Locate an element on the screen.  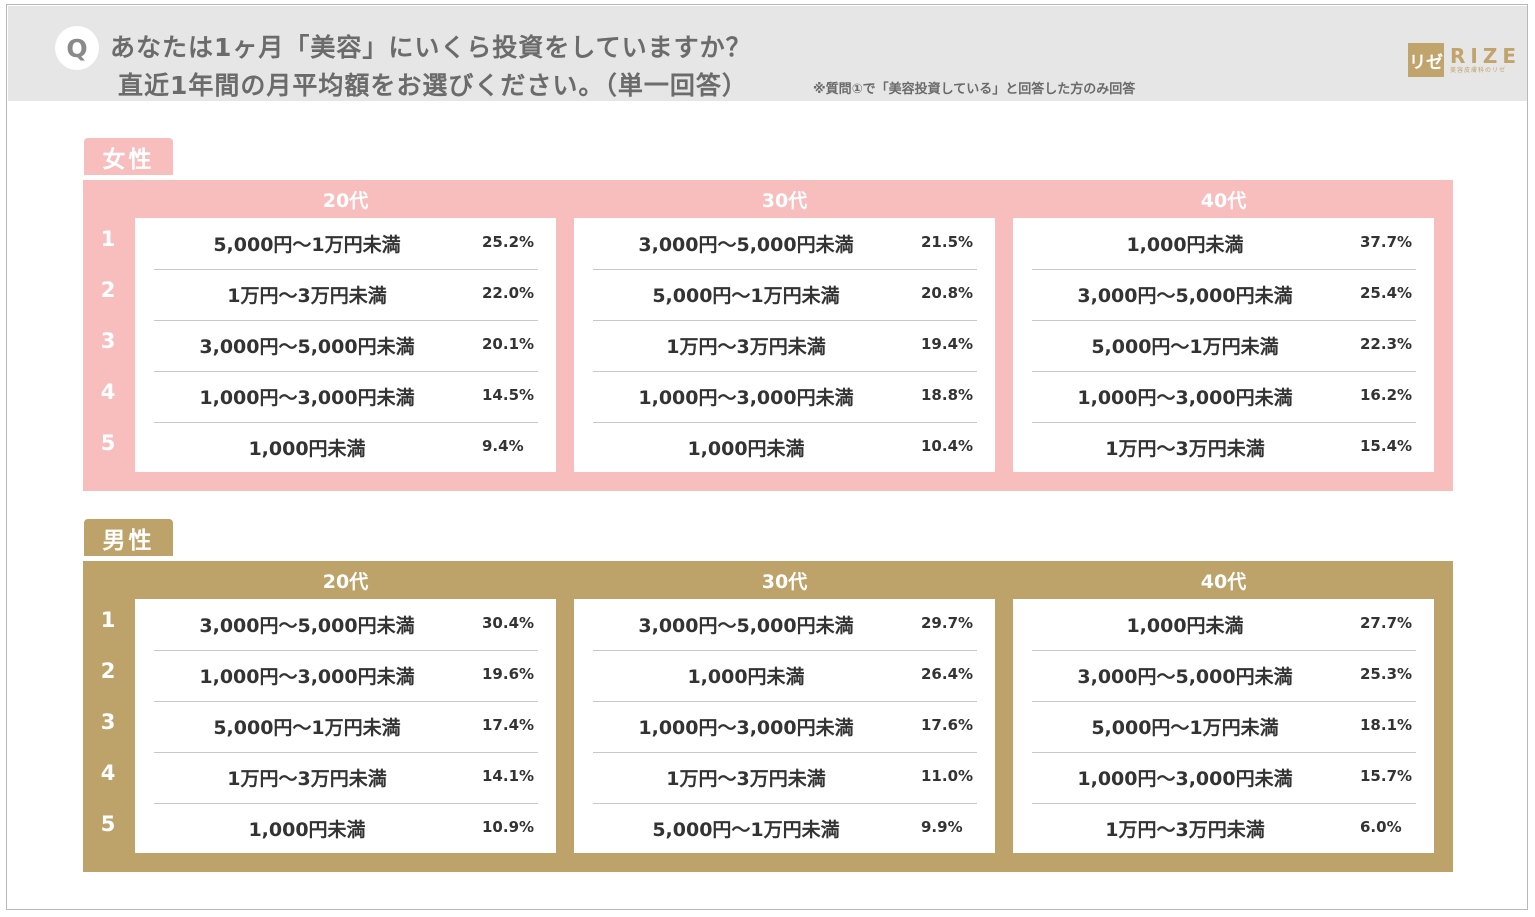
table-row: 1万円～3万円未満 15.4% is located at coordinates (1224, 447).